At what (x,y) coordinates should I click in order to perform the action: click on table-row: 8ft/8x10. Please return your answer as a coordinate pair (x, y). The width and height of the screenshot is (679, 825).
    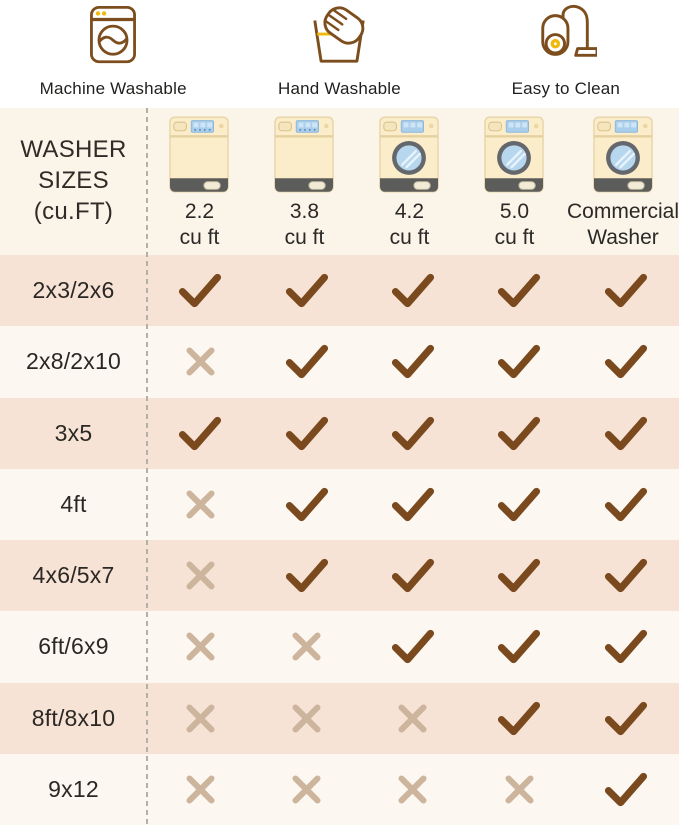
    Looking at the image, I should click on (339, 718).